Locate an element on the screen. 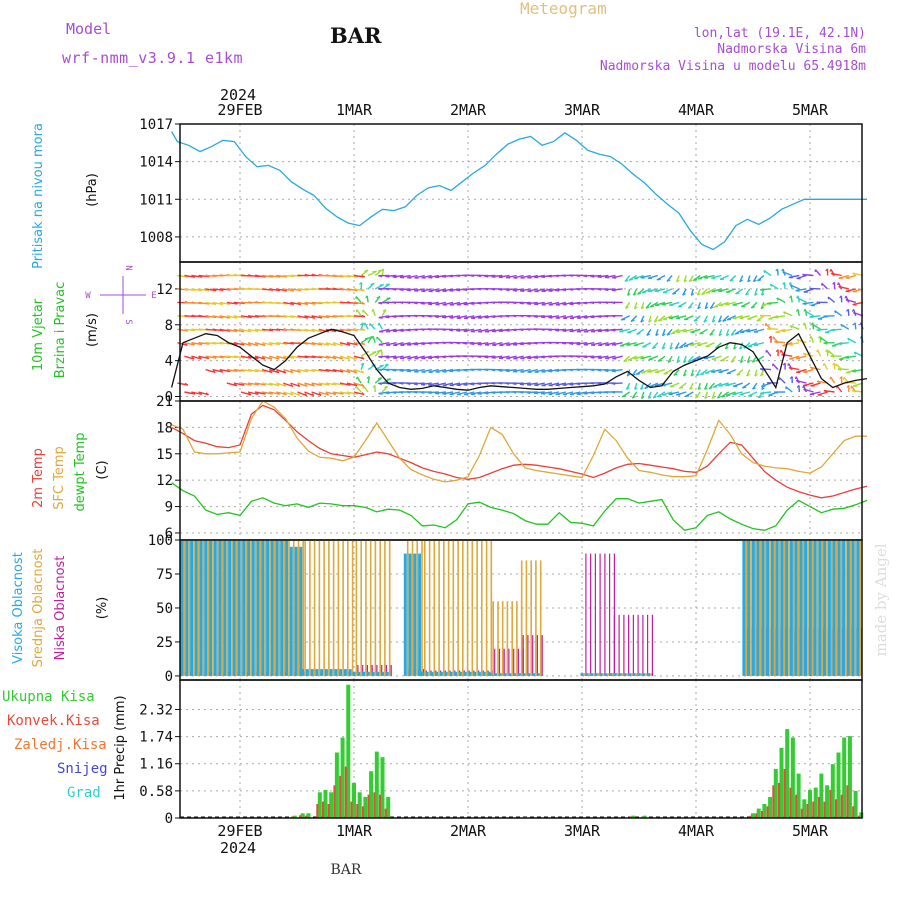 This screenshot has height=900, width=900. temp-ytick-label: 18 is located at coordinates (164, 428).